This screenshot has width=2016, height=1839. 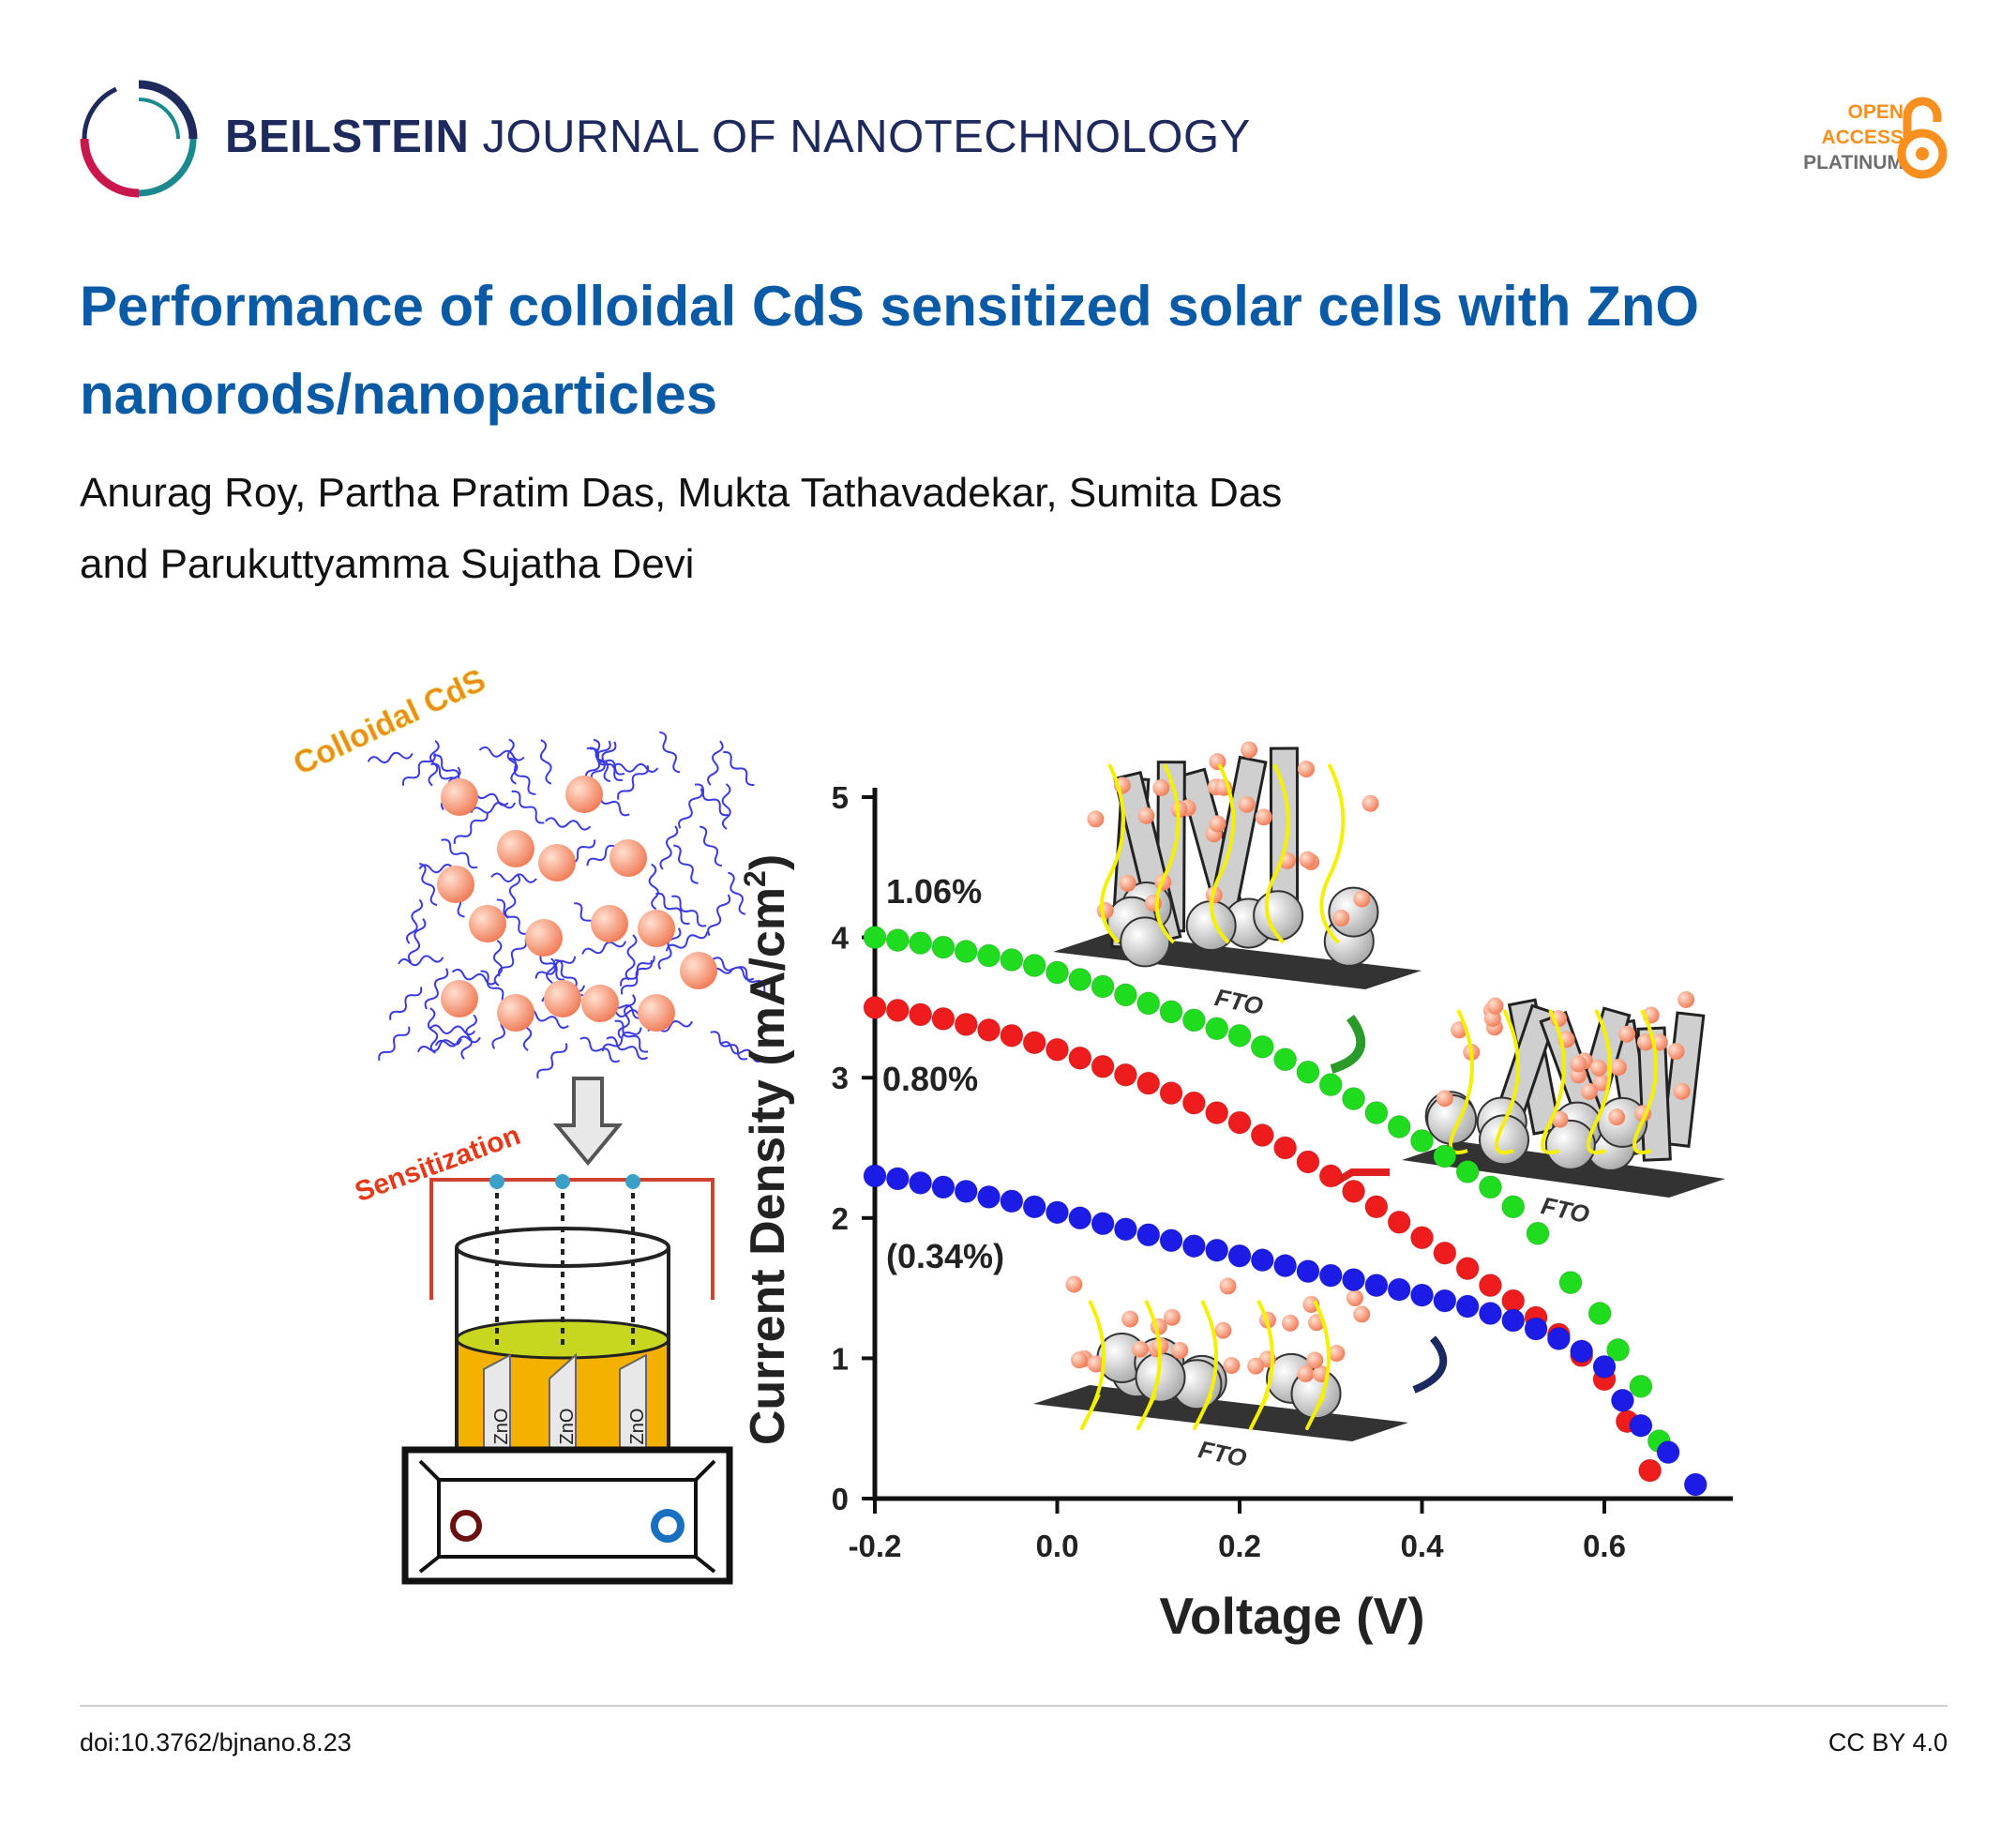 I want to click on journal-name: BEILSTEIN JOURNAL OF NANOTECHNOLOGY, so click(x=738, y=137).